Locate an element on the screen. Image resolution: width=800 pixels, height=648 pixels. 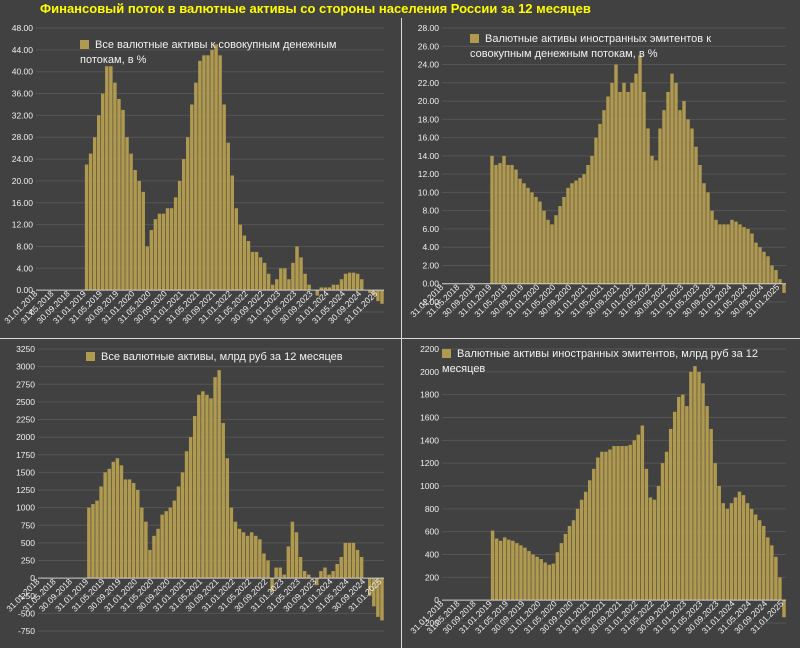
y-tick-label: 1400 is located at coordinates (429, 440).